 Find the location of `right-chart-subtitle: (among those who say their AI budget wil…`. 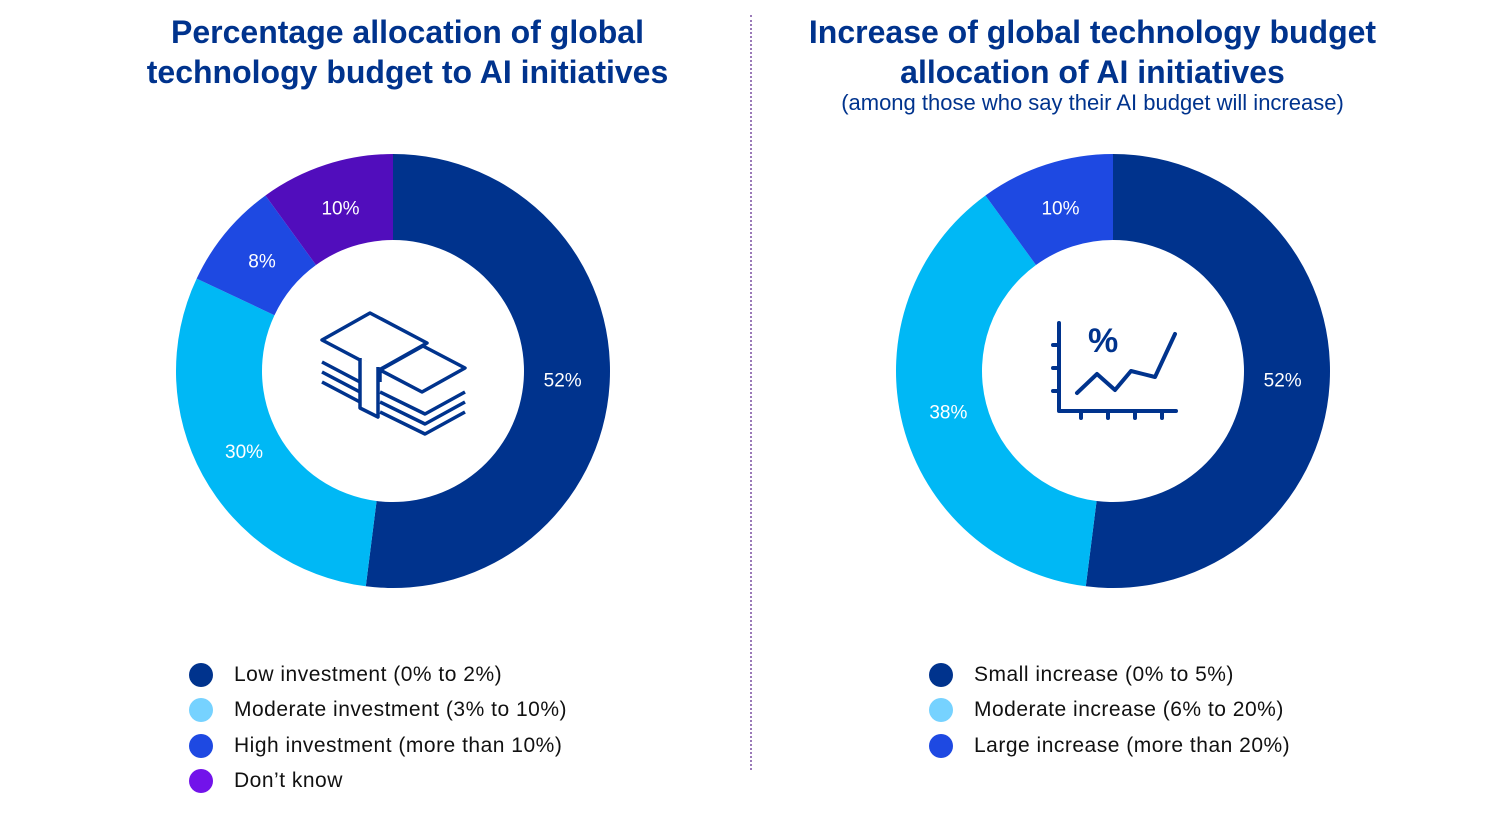

right-chart-subtitle: (among those who say their AI budget wil… is located at coordinates (1092, 102).